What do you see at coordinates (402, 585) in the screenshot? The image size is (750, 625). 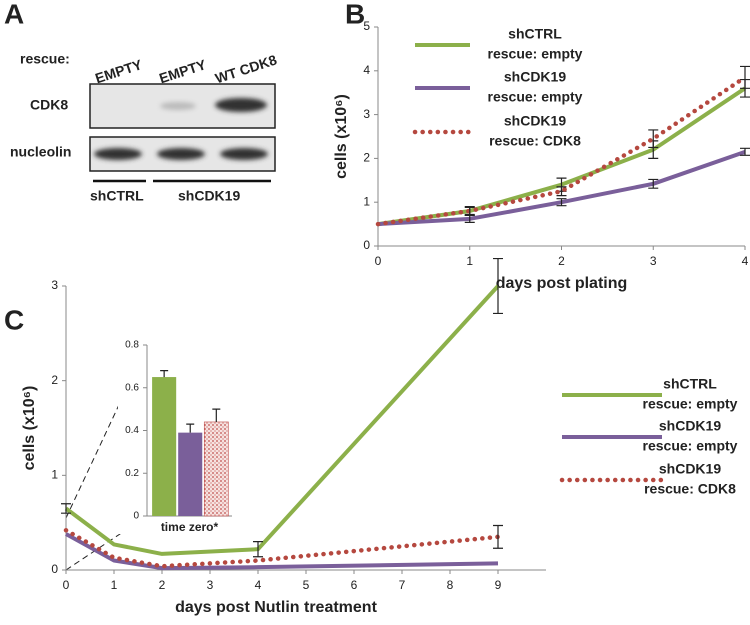 I see `x-tick-label: 7` at bounding box center [402, 585].